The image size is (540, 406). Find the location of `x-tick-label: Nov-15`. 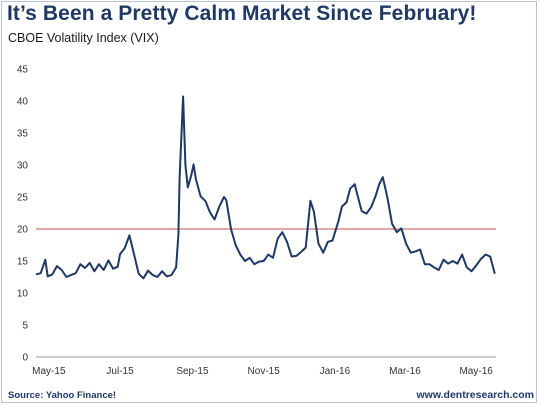

x-tick-label: Nov-15 is located at coordinates (264, 371).